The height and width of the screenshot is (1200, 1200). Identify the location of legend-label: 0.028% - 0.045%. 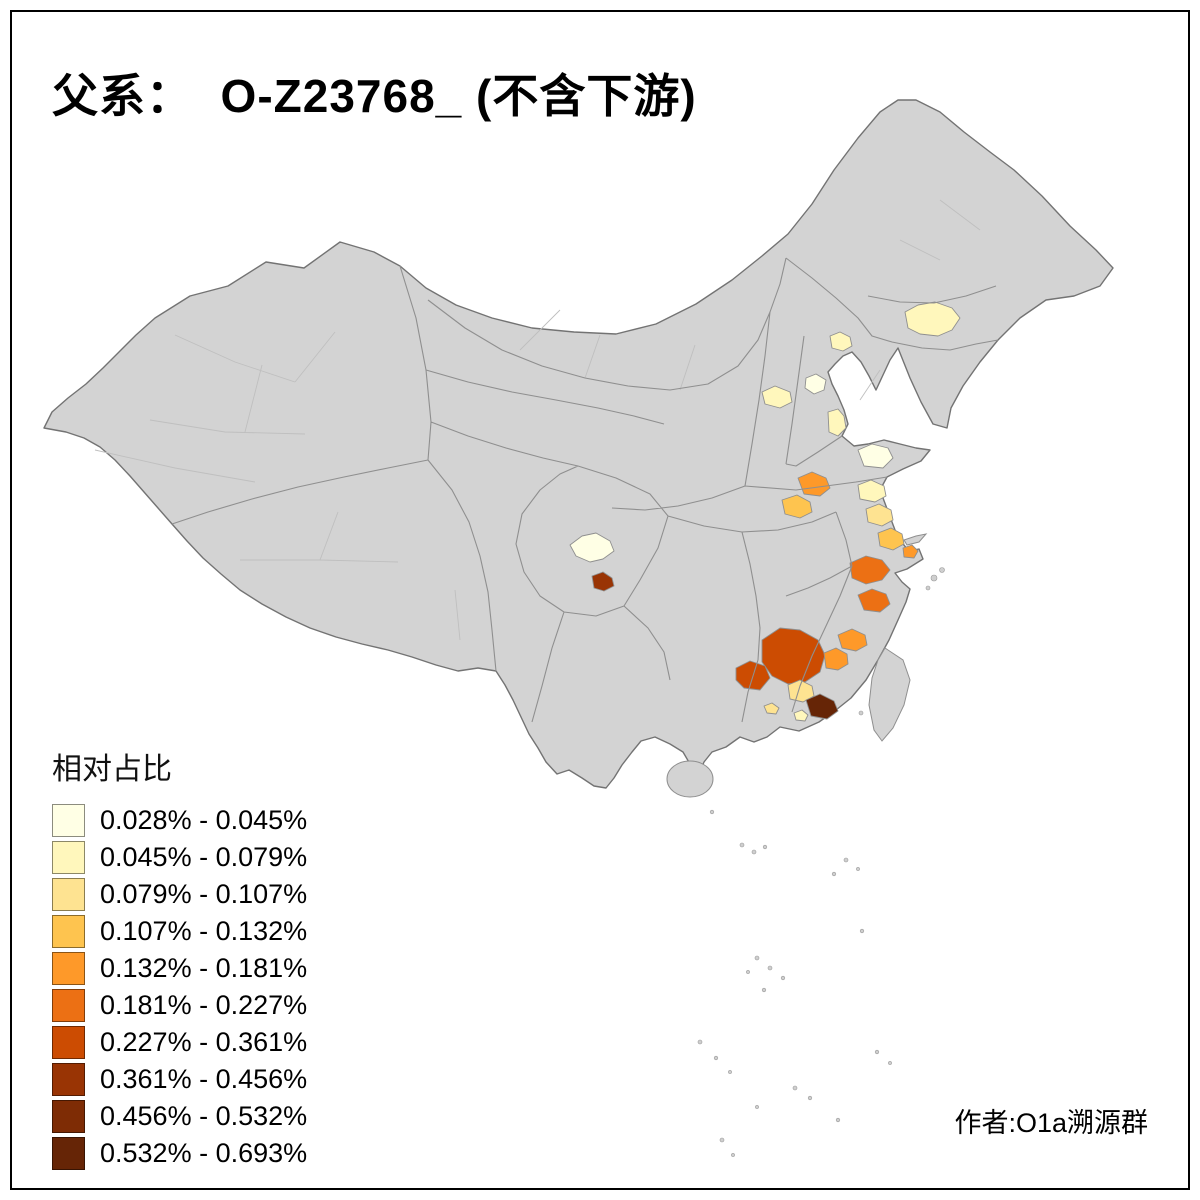
(204, 820).